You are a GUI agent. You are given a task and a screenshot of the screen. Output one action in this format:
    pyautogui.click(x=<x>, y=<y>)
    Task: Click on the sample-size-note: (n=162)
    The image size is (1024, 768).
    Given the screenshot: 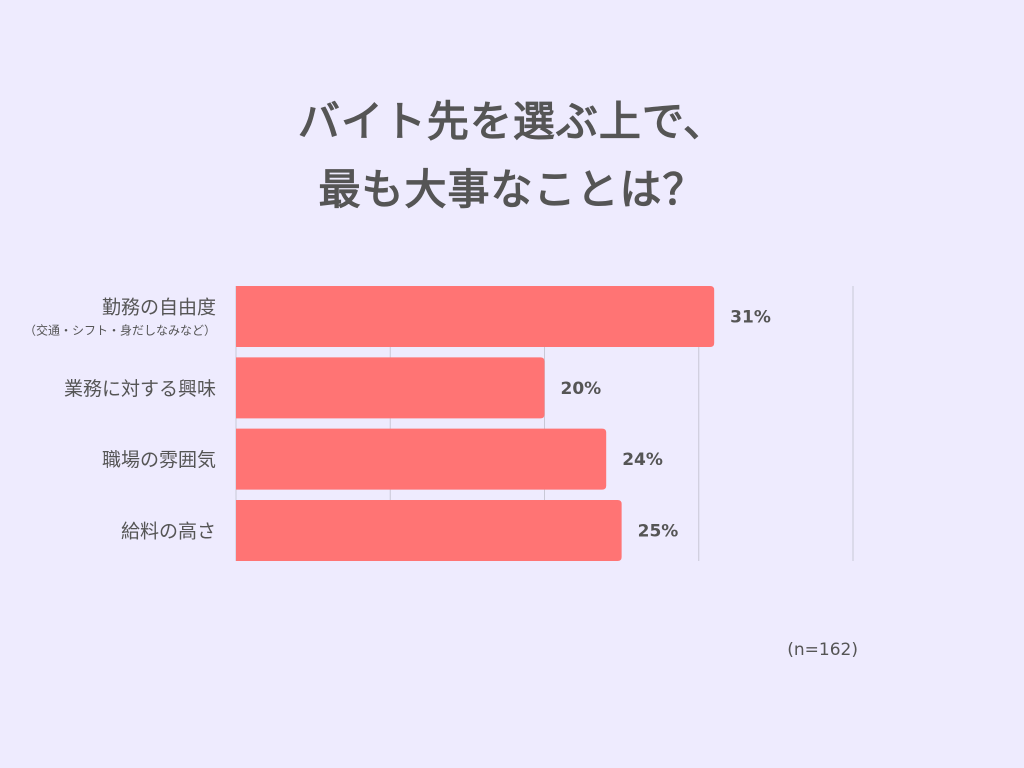 What is the action you would take?
    pyautogui.click(x=822, y=650)
    